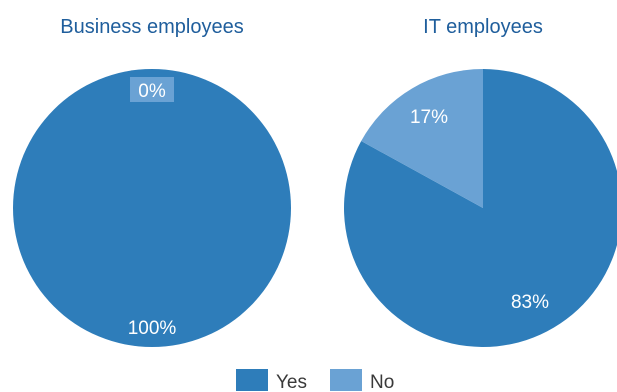 This screenshot has width=617, height=392. I want to click on legend-label-yes: Yes, so click(291, 382).